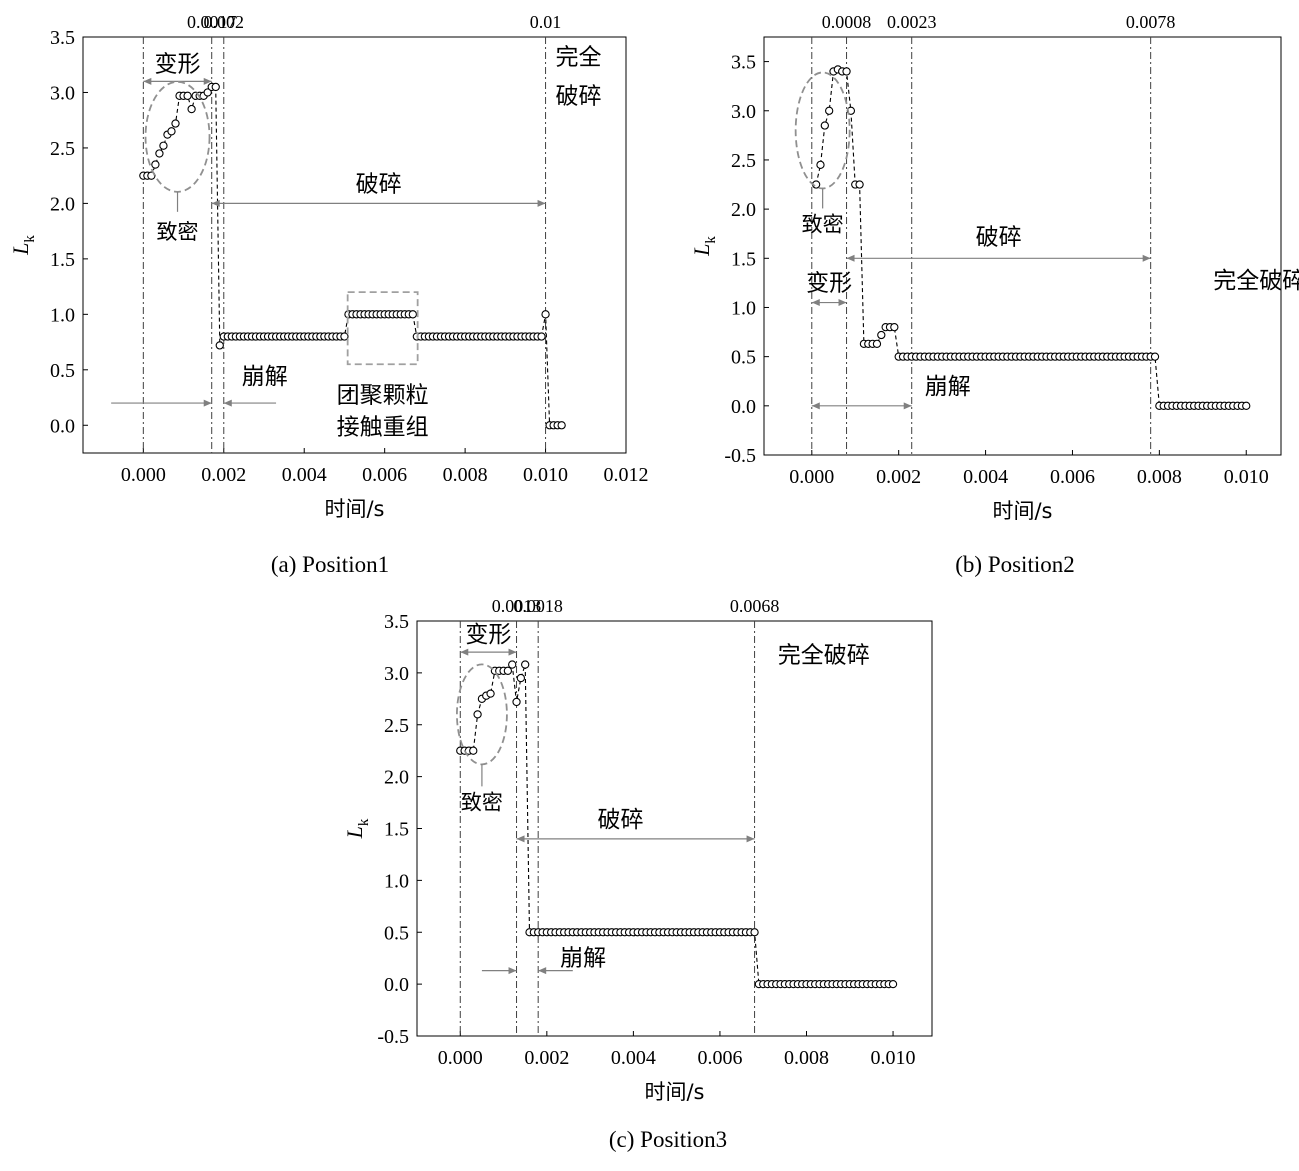  I want to click on phase-boundary-label: 0.0023, so click(912, 22).